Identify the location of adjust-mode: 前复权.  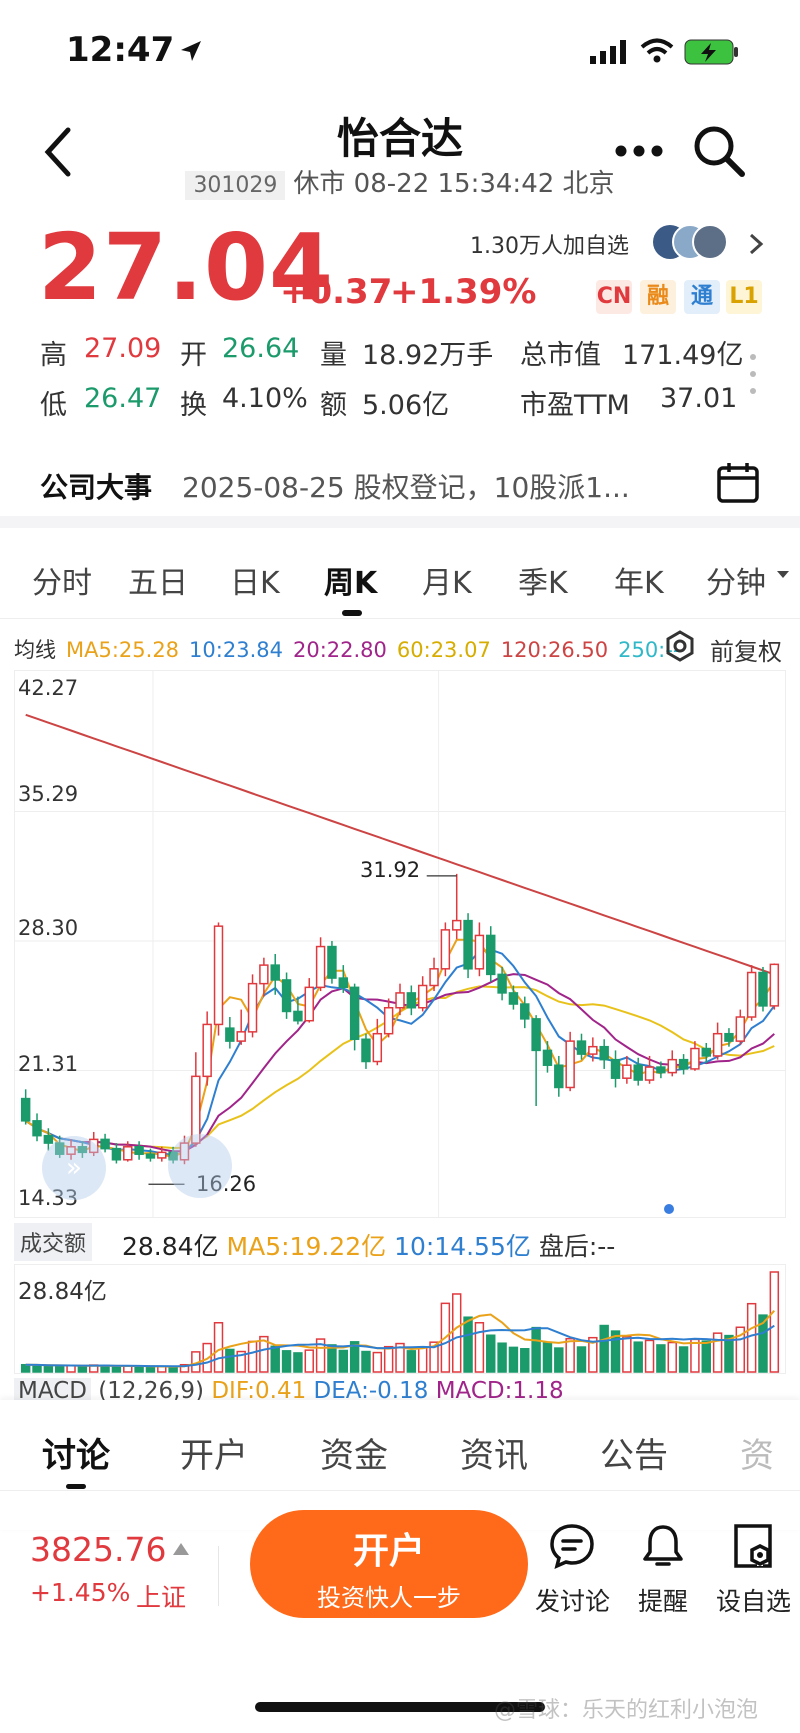
(746, 652).